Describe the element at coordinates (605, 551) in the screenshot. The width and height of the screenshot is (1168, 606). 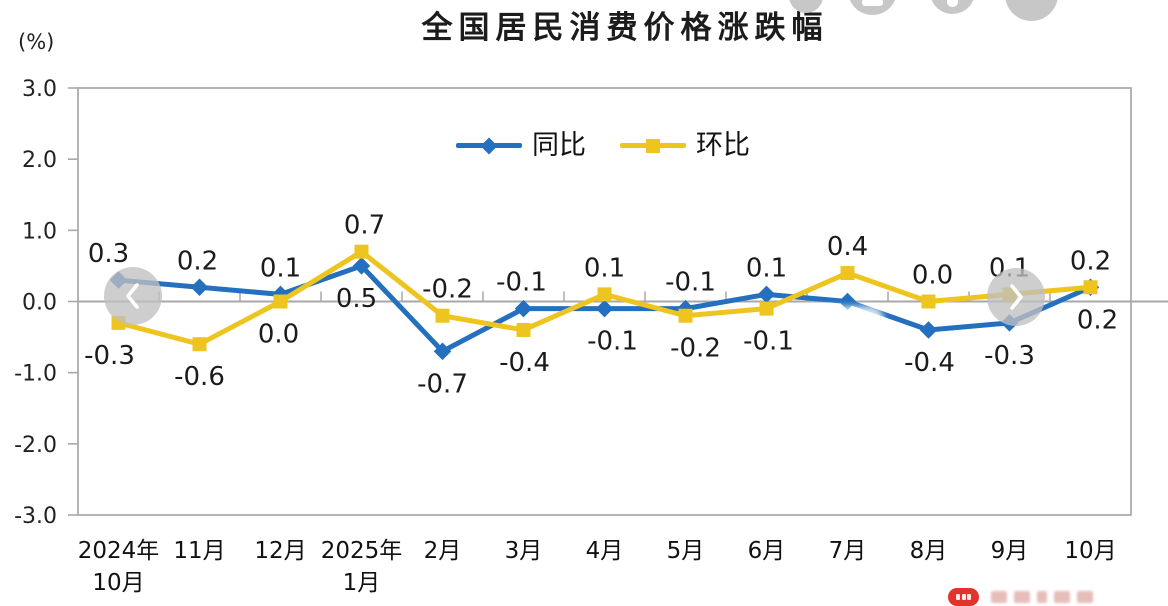
I see `x-tick-label: 4月` at that location.